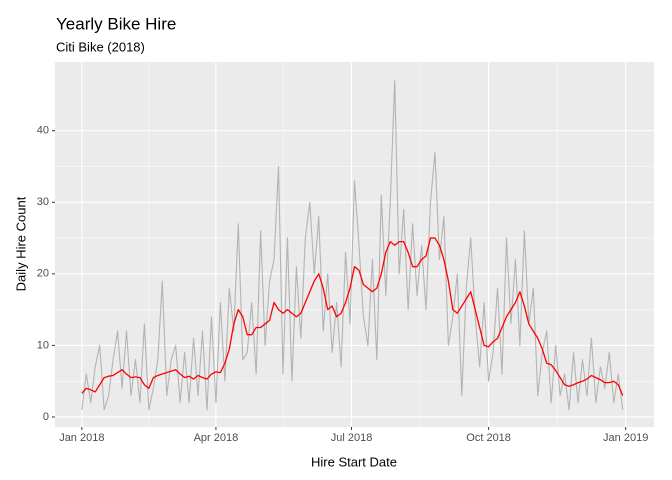 The width and height of the screenshot is (672, 480). I want to click on x-tick-label: Jan 2019, so click(625, 438).